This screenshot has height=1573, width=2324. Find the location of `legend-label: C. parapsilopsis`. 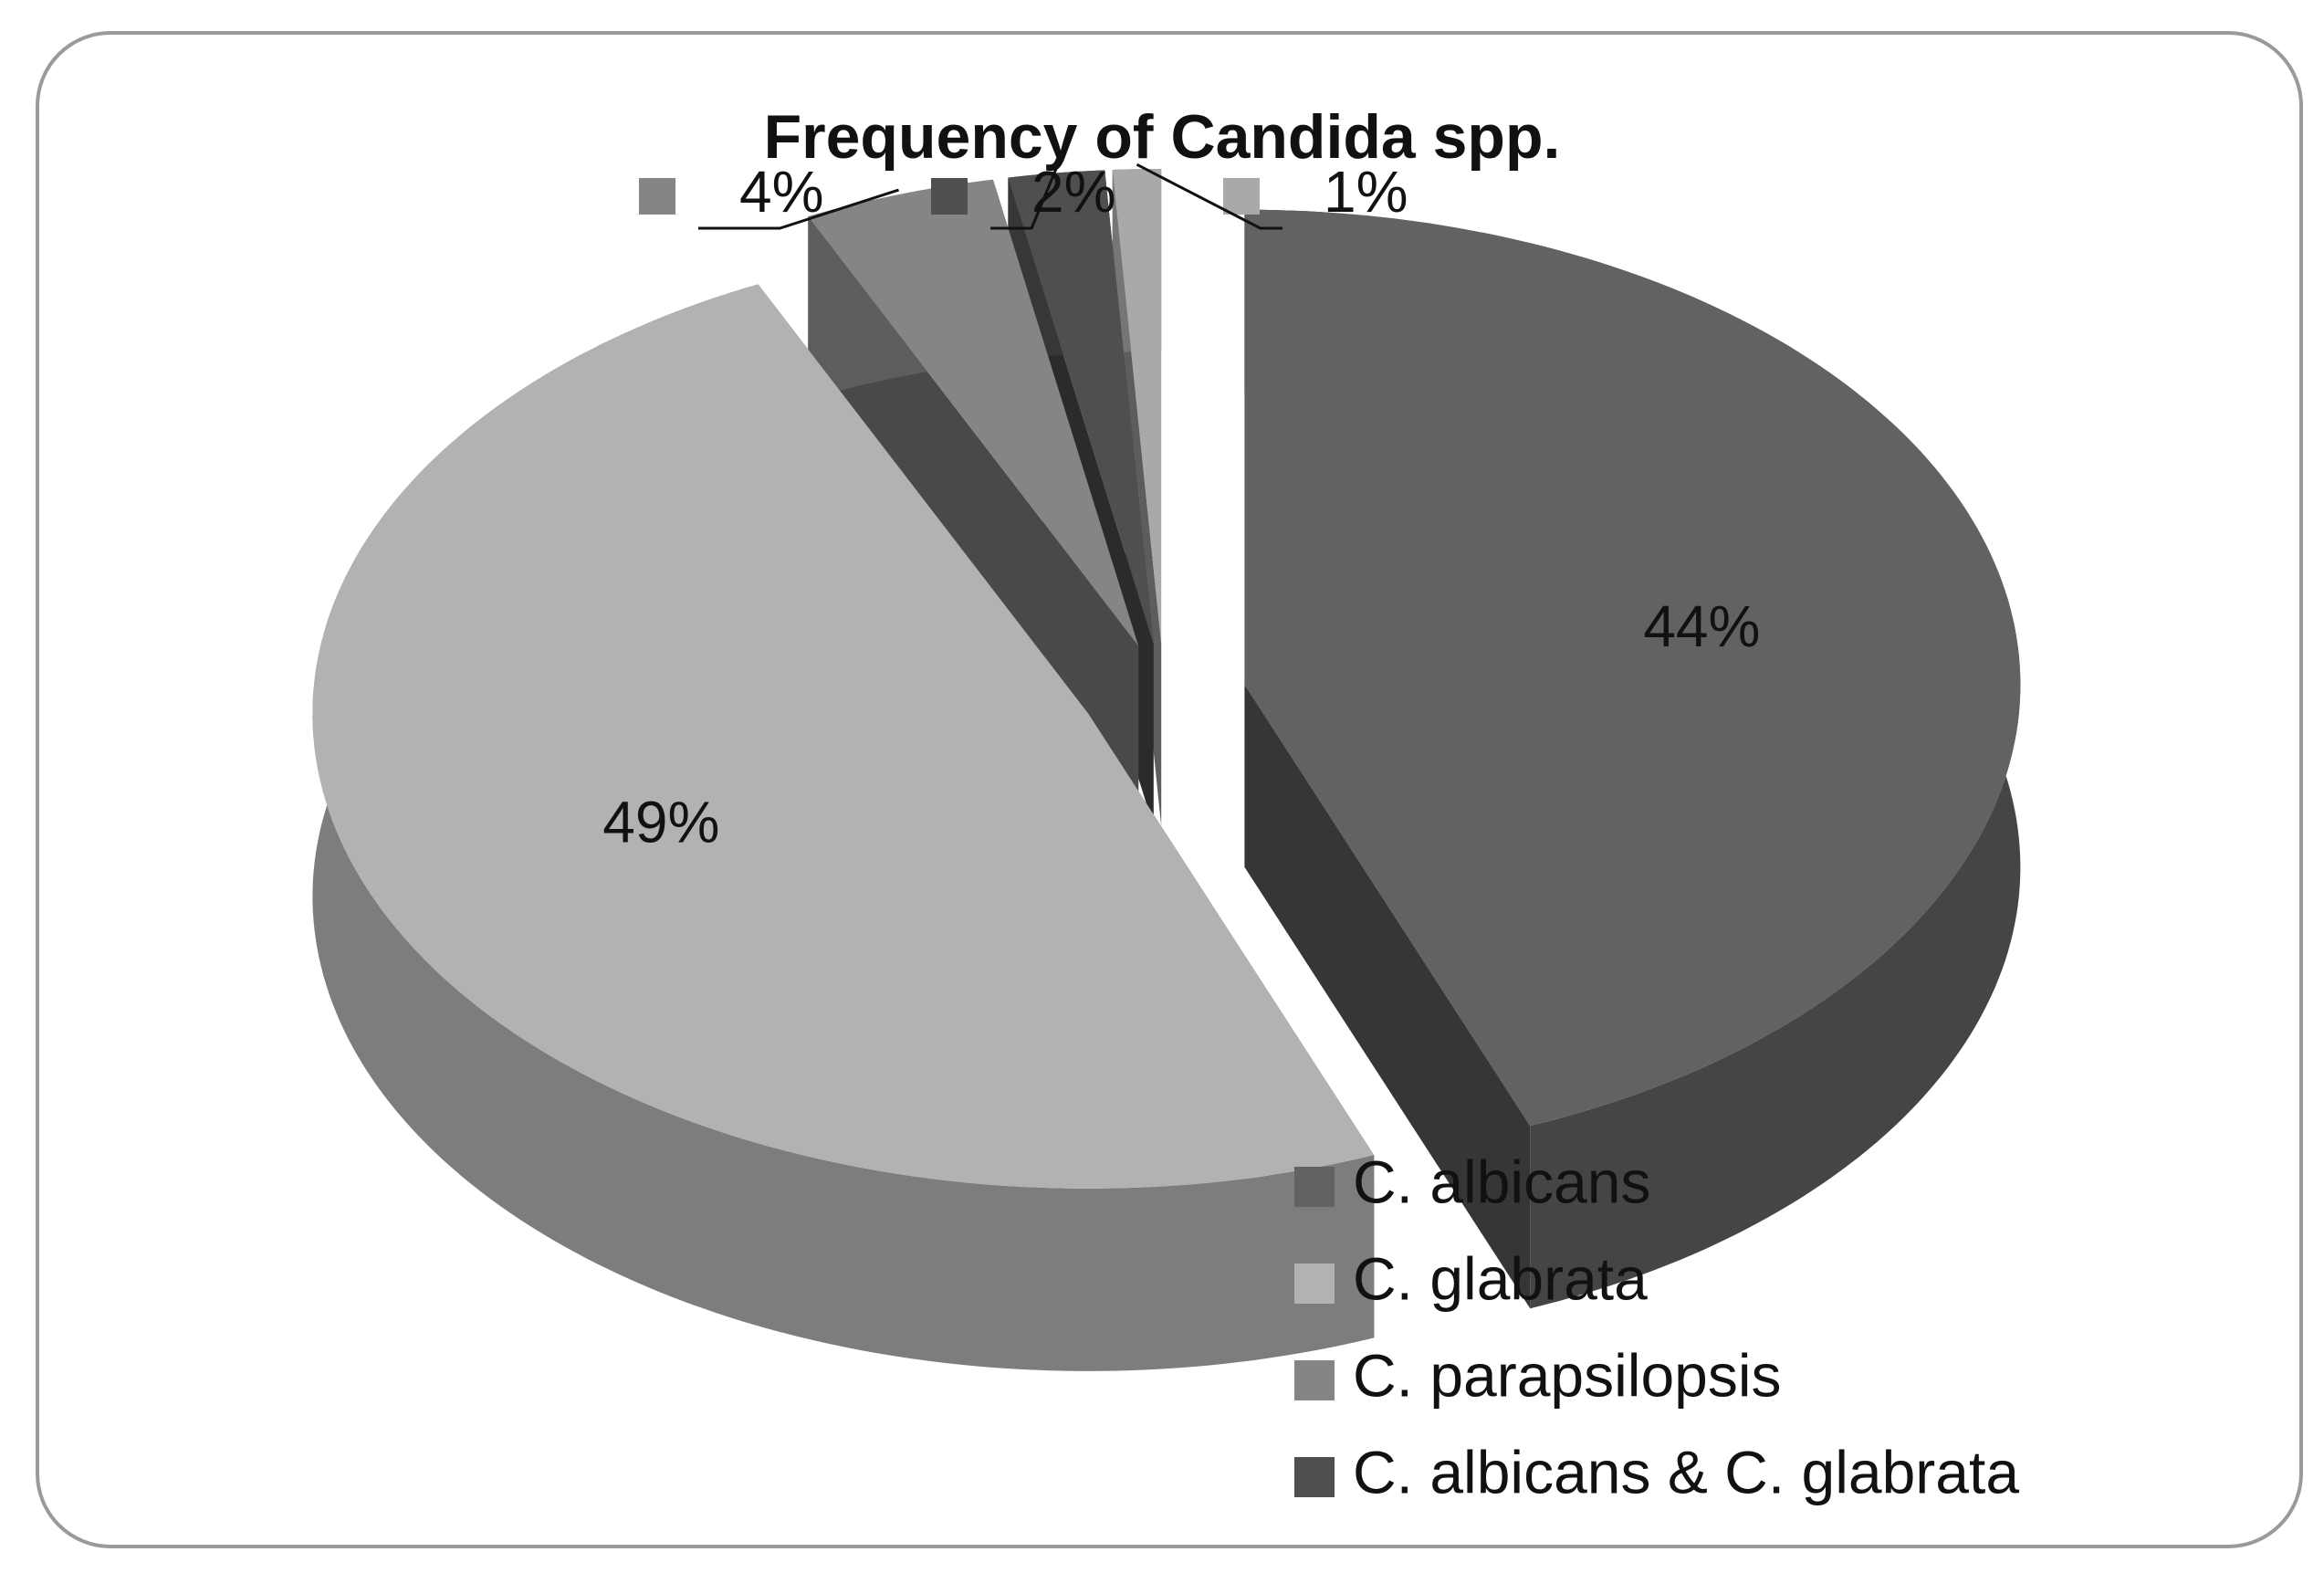

legend-label: C. parapsilopsis is located at coordinates (1567, 1375).